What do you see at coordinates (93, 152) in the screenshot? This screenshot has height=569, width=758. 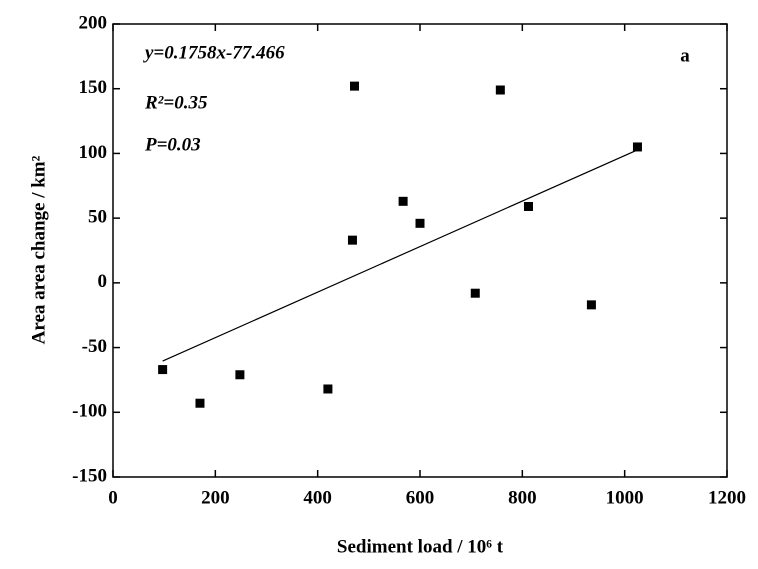 I see `y-tick-label: 100` at bounding box center [93, 152].